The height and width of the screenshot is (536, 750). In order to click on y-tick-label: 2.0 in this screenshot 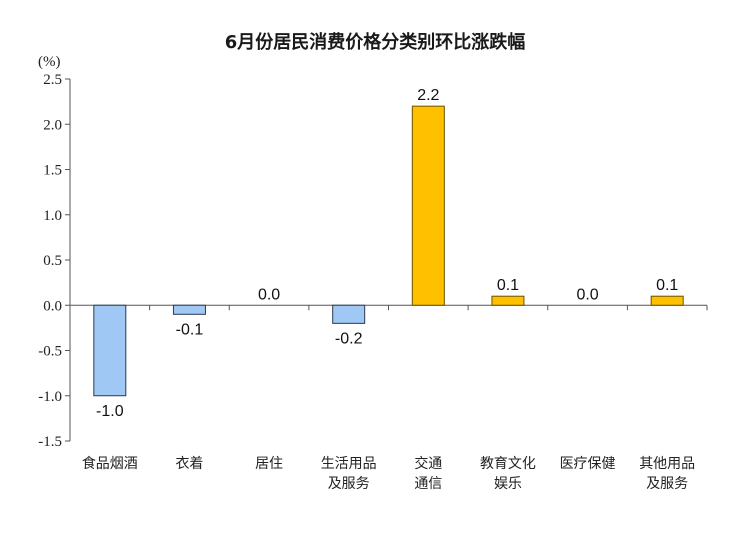, I will do `click(52, 125)`.